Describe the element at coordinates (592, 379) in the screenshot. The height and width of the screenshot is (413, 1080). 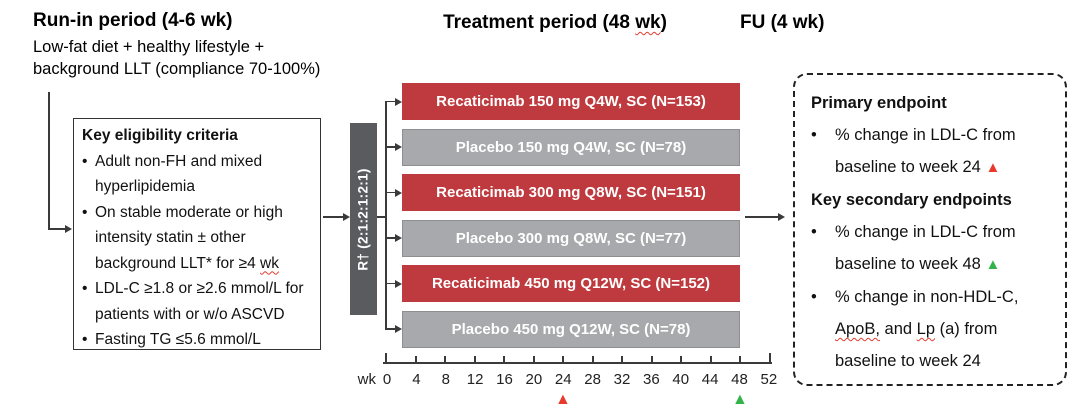
I see `tick-label: 28` at that location.